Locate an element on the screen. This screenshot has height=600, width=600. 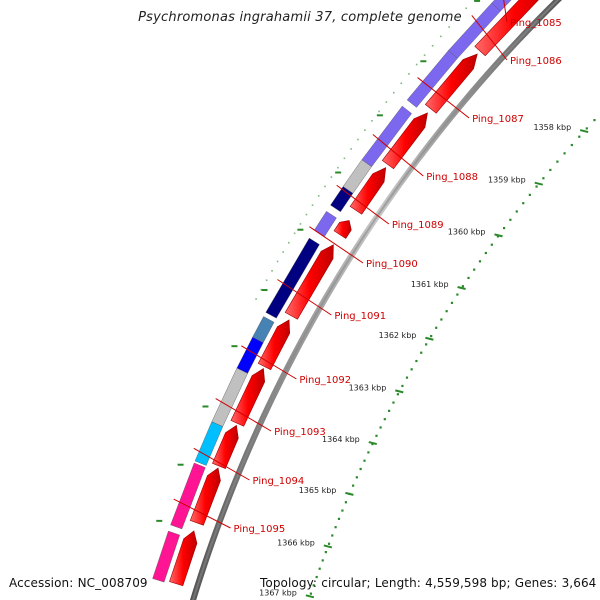
accession-info: Accession: NC_008709 is located at coordinates (78, 583).